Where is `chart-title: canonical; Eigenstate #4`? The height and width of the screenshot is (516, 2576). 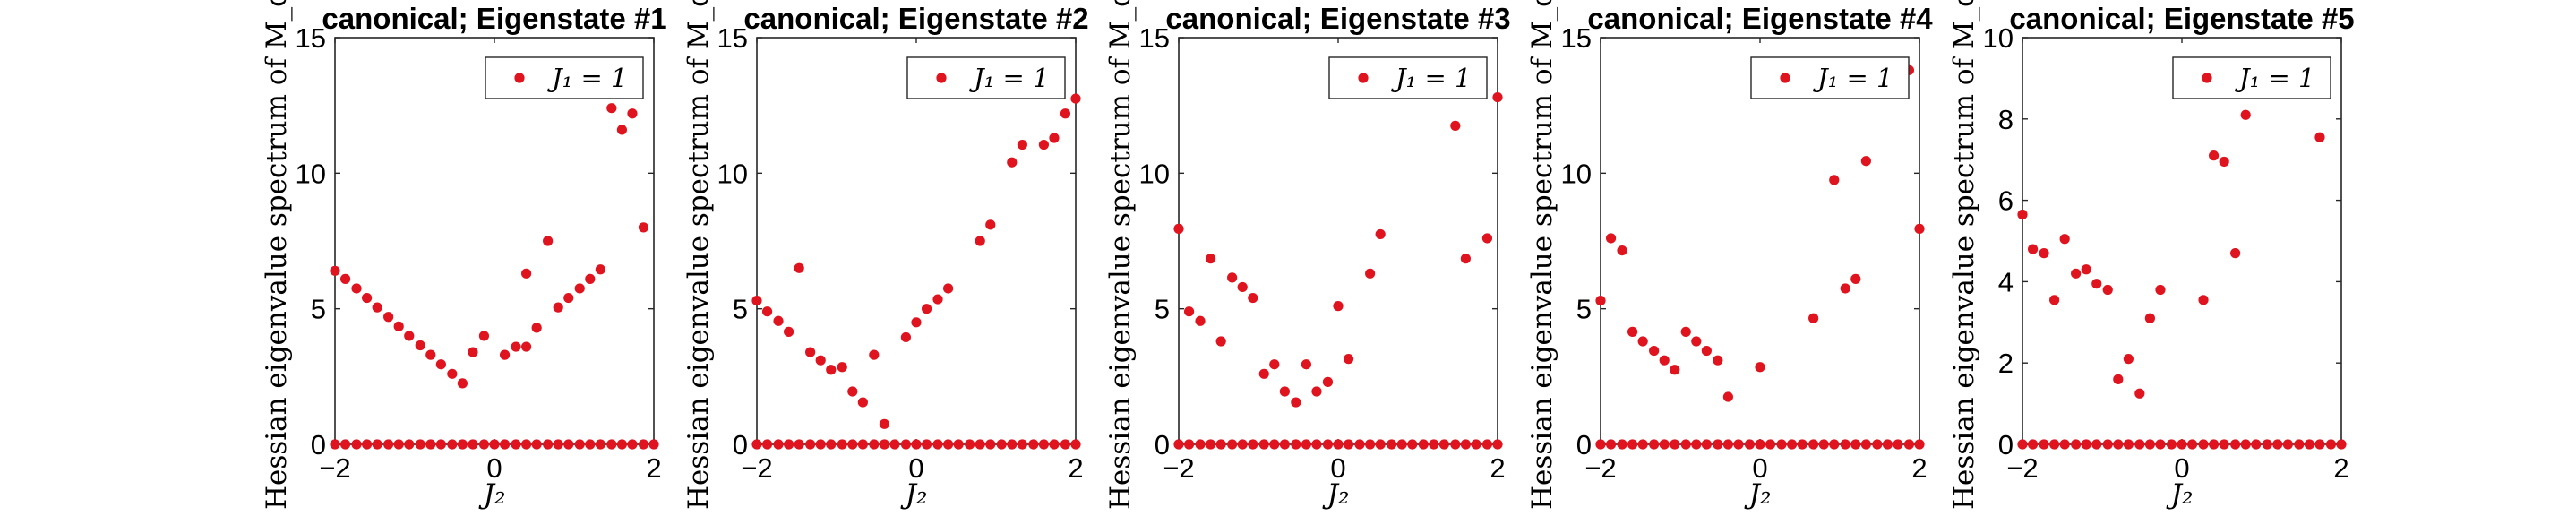 chart-title: canonical; Eigenstate #4 is located at coordinates (1760, 19).